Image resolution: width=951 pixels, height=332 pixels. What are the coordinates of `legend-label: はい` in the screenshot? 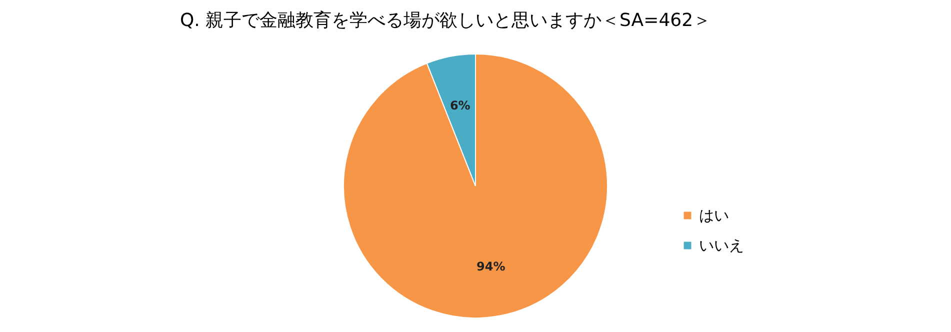 It's located at (714, 215).